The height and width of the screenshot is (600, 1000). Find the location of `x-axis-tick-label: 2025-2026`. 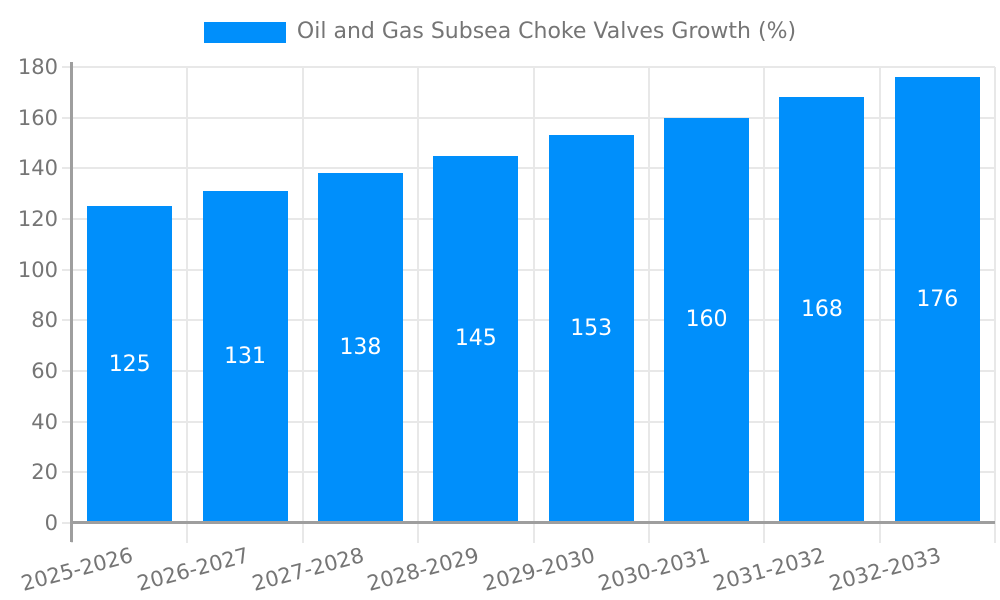

x-axis-tick-label: 2025-2026 is located at coordinates (77, 569).